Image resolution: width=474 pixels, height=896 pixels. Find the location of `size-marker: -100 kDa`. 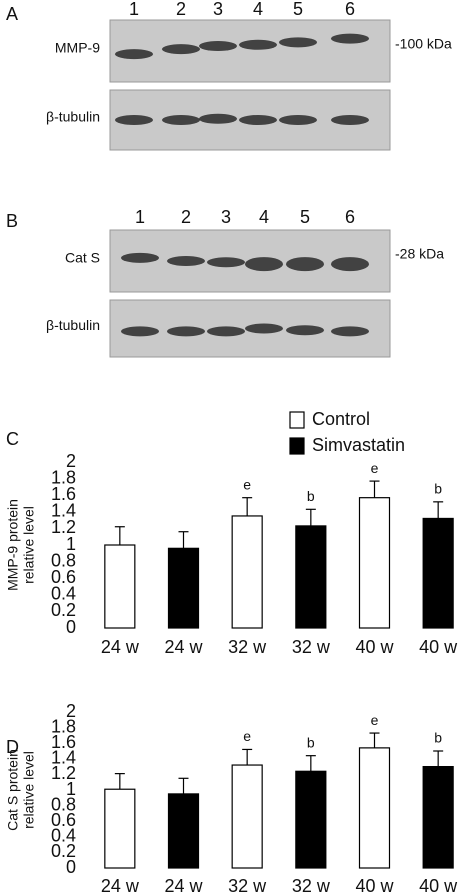

size-marker: -100 kDa is located at coordinates (423, 44).